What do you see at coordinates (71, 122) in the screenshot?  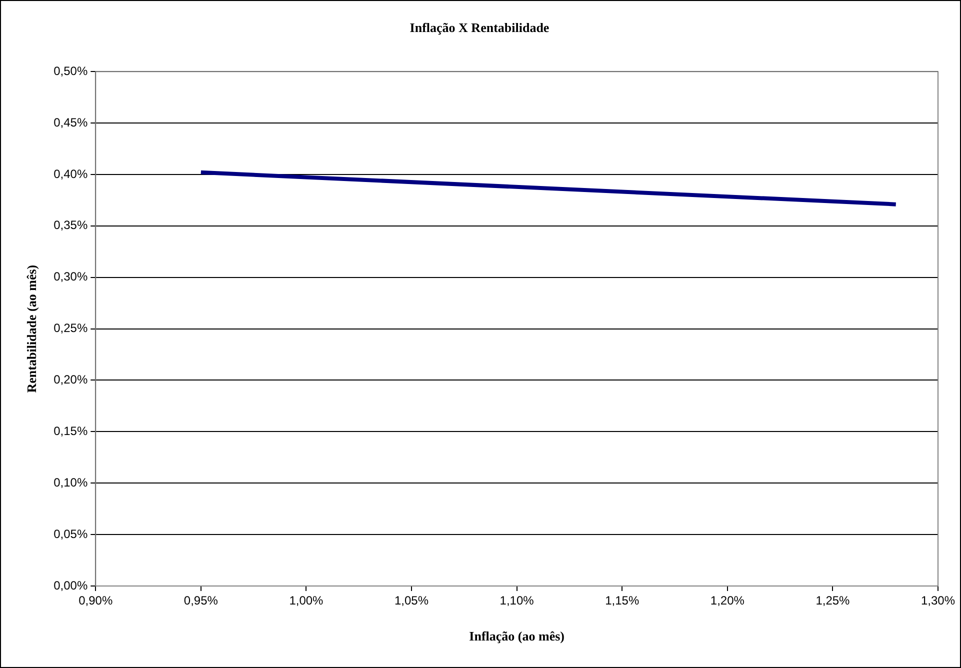 I see `y-tick-label: 0,45%` at bounding box center [71, 122].